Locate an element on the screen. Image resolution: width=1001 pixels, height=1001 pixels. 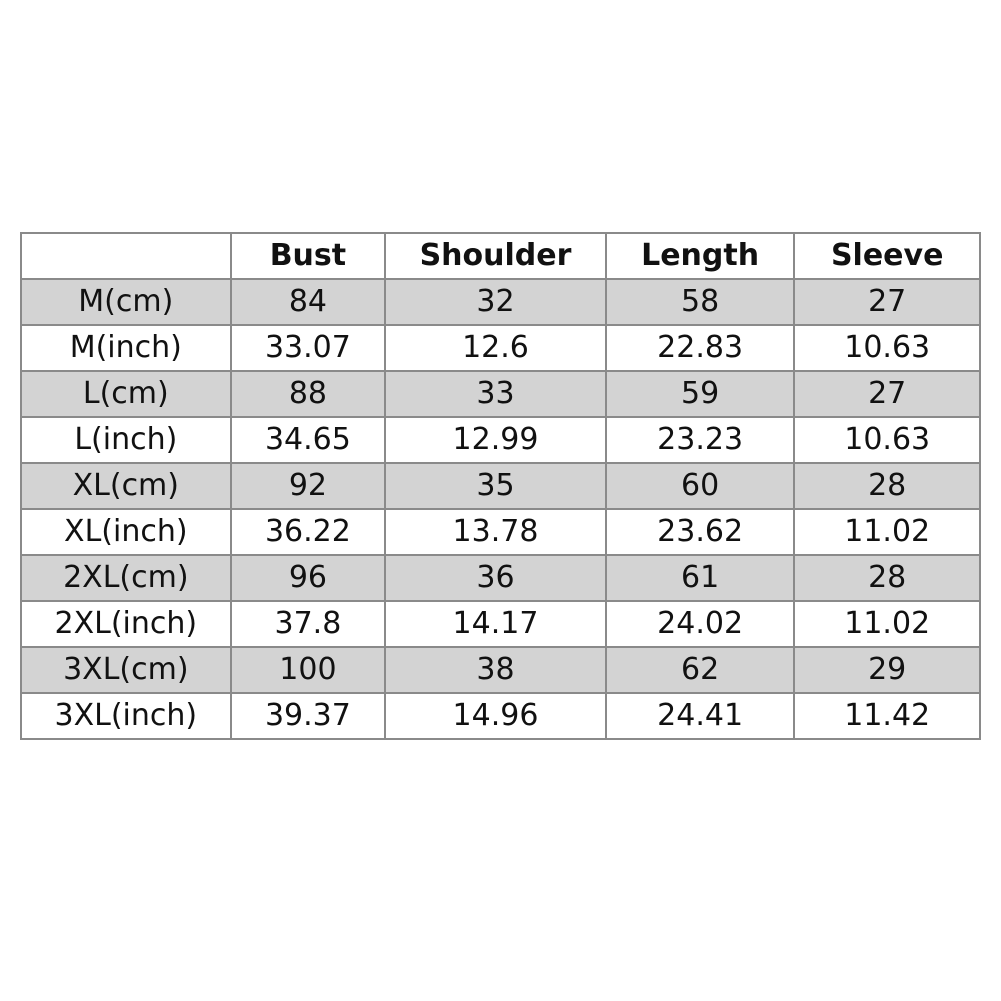
table-cell: 35 is located at coordinates (495, 486).